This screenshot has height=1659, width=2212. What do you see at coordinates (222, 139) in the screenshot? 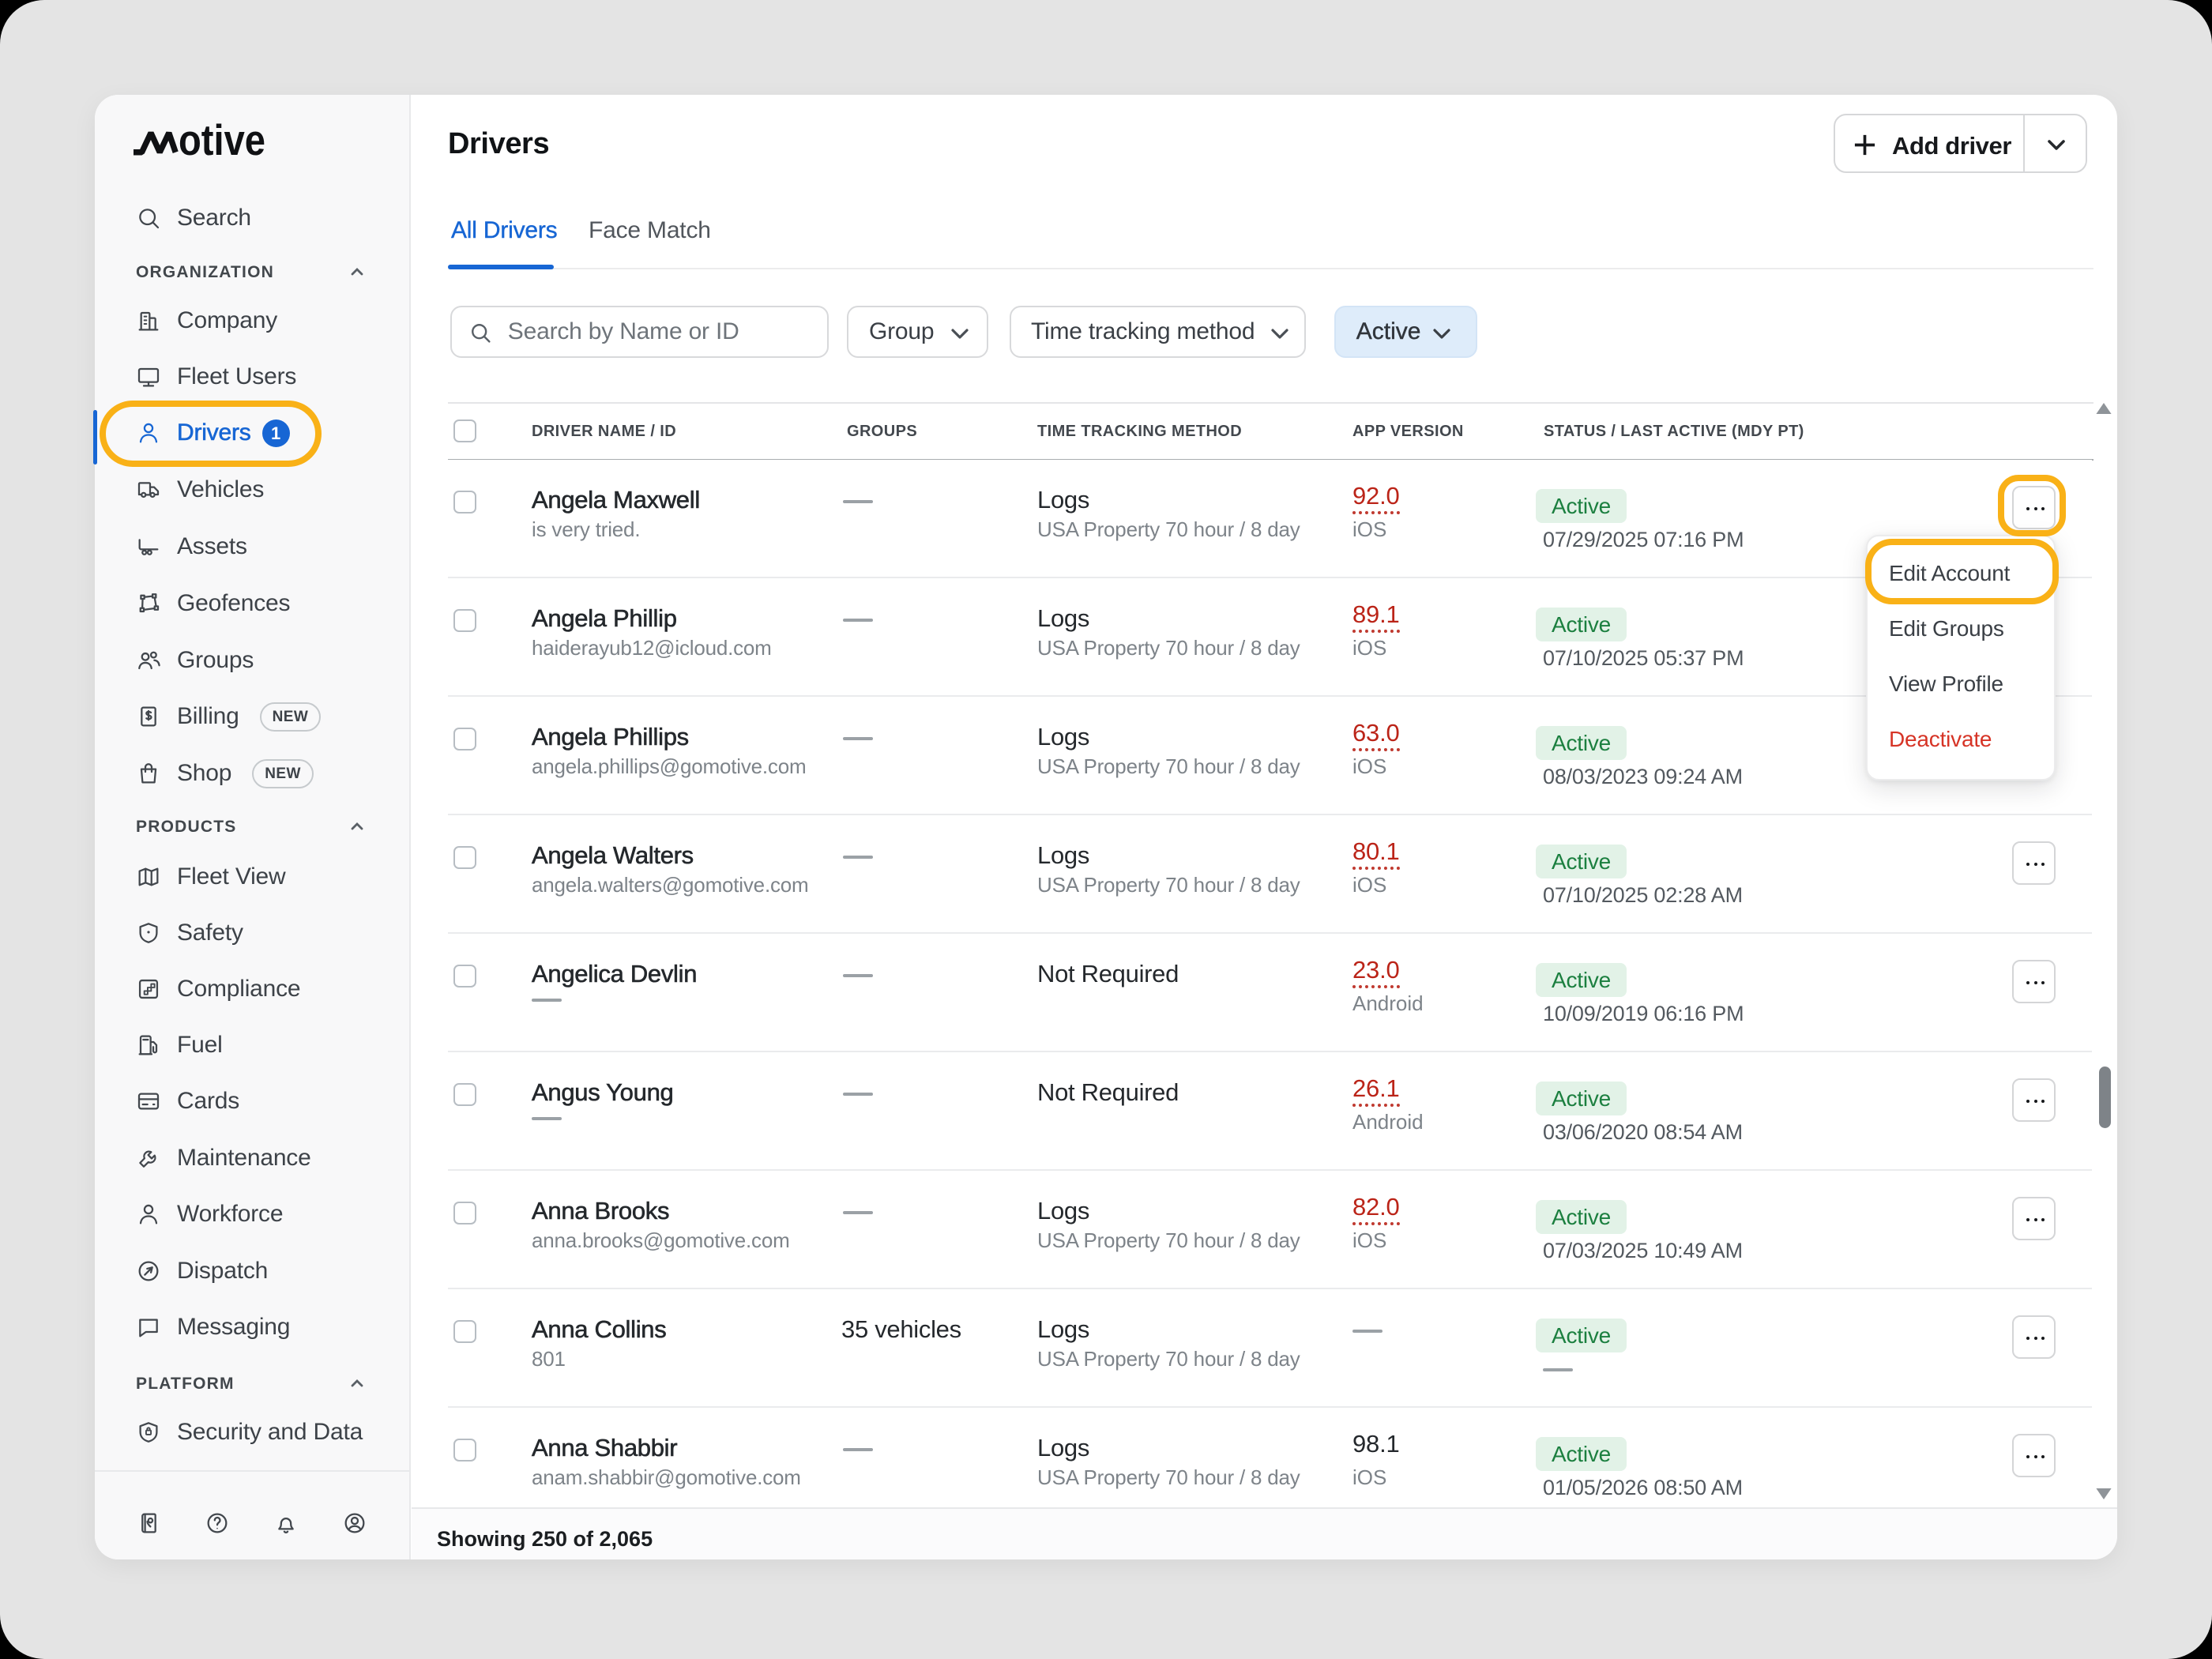
I see `svg-text: otive` at bounding box center [222, 139].